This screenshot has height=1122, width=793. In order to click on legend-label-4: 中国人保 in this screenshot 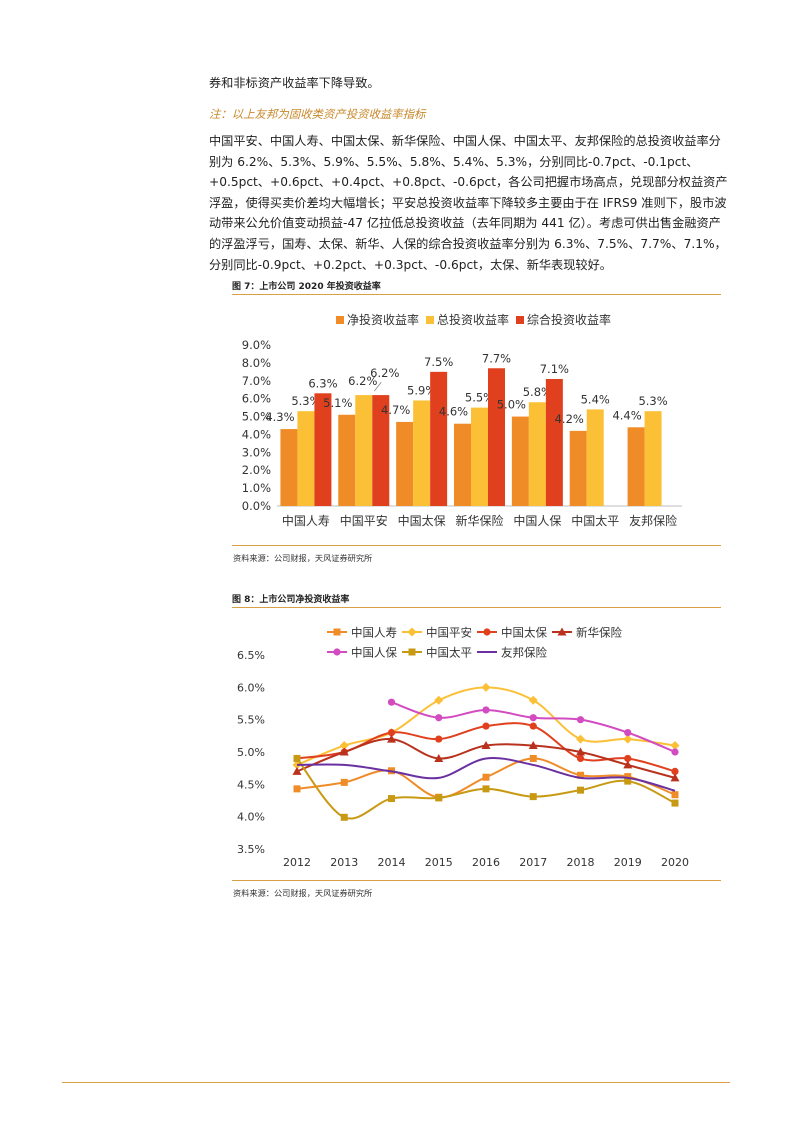, I will do `click(374, 653)`.